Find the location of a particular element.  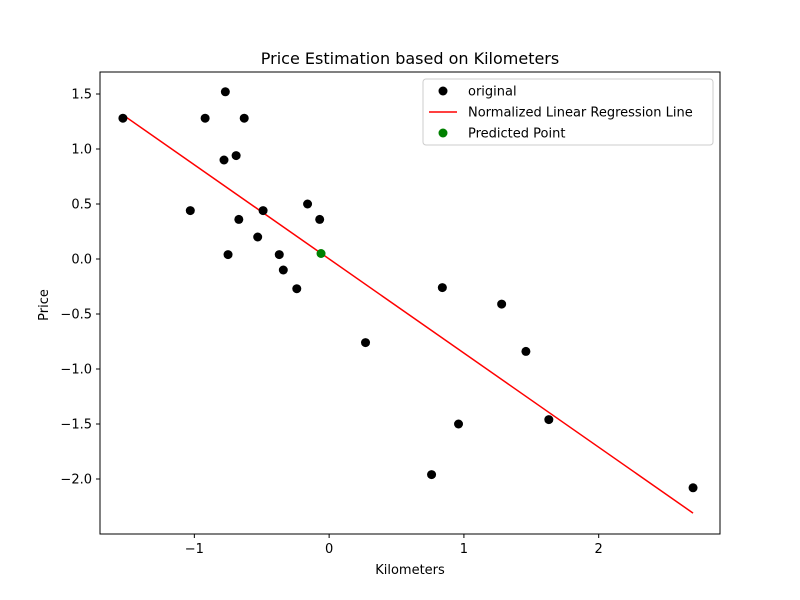

y-tick-label: 1.5 is located at coordinates (81, 95).